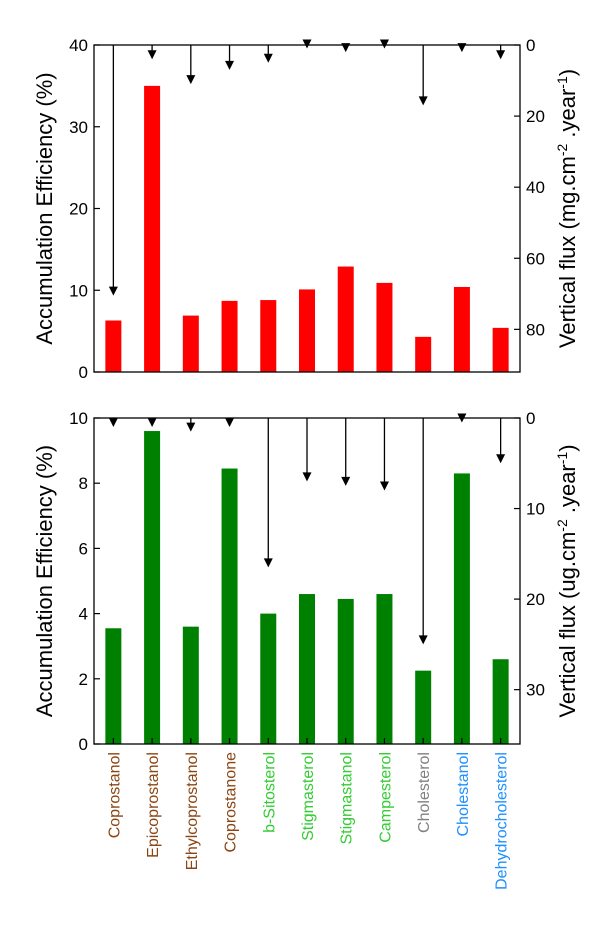 This screenshot has height=931, width=612. What do you see at coordinates (535, 187) in the screenshot?
I see `right-tick-label: 40` at bounding box center [535, 187].